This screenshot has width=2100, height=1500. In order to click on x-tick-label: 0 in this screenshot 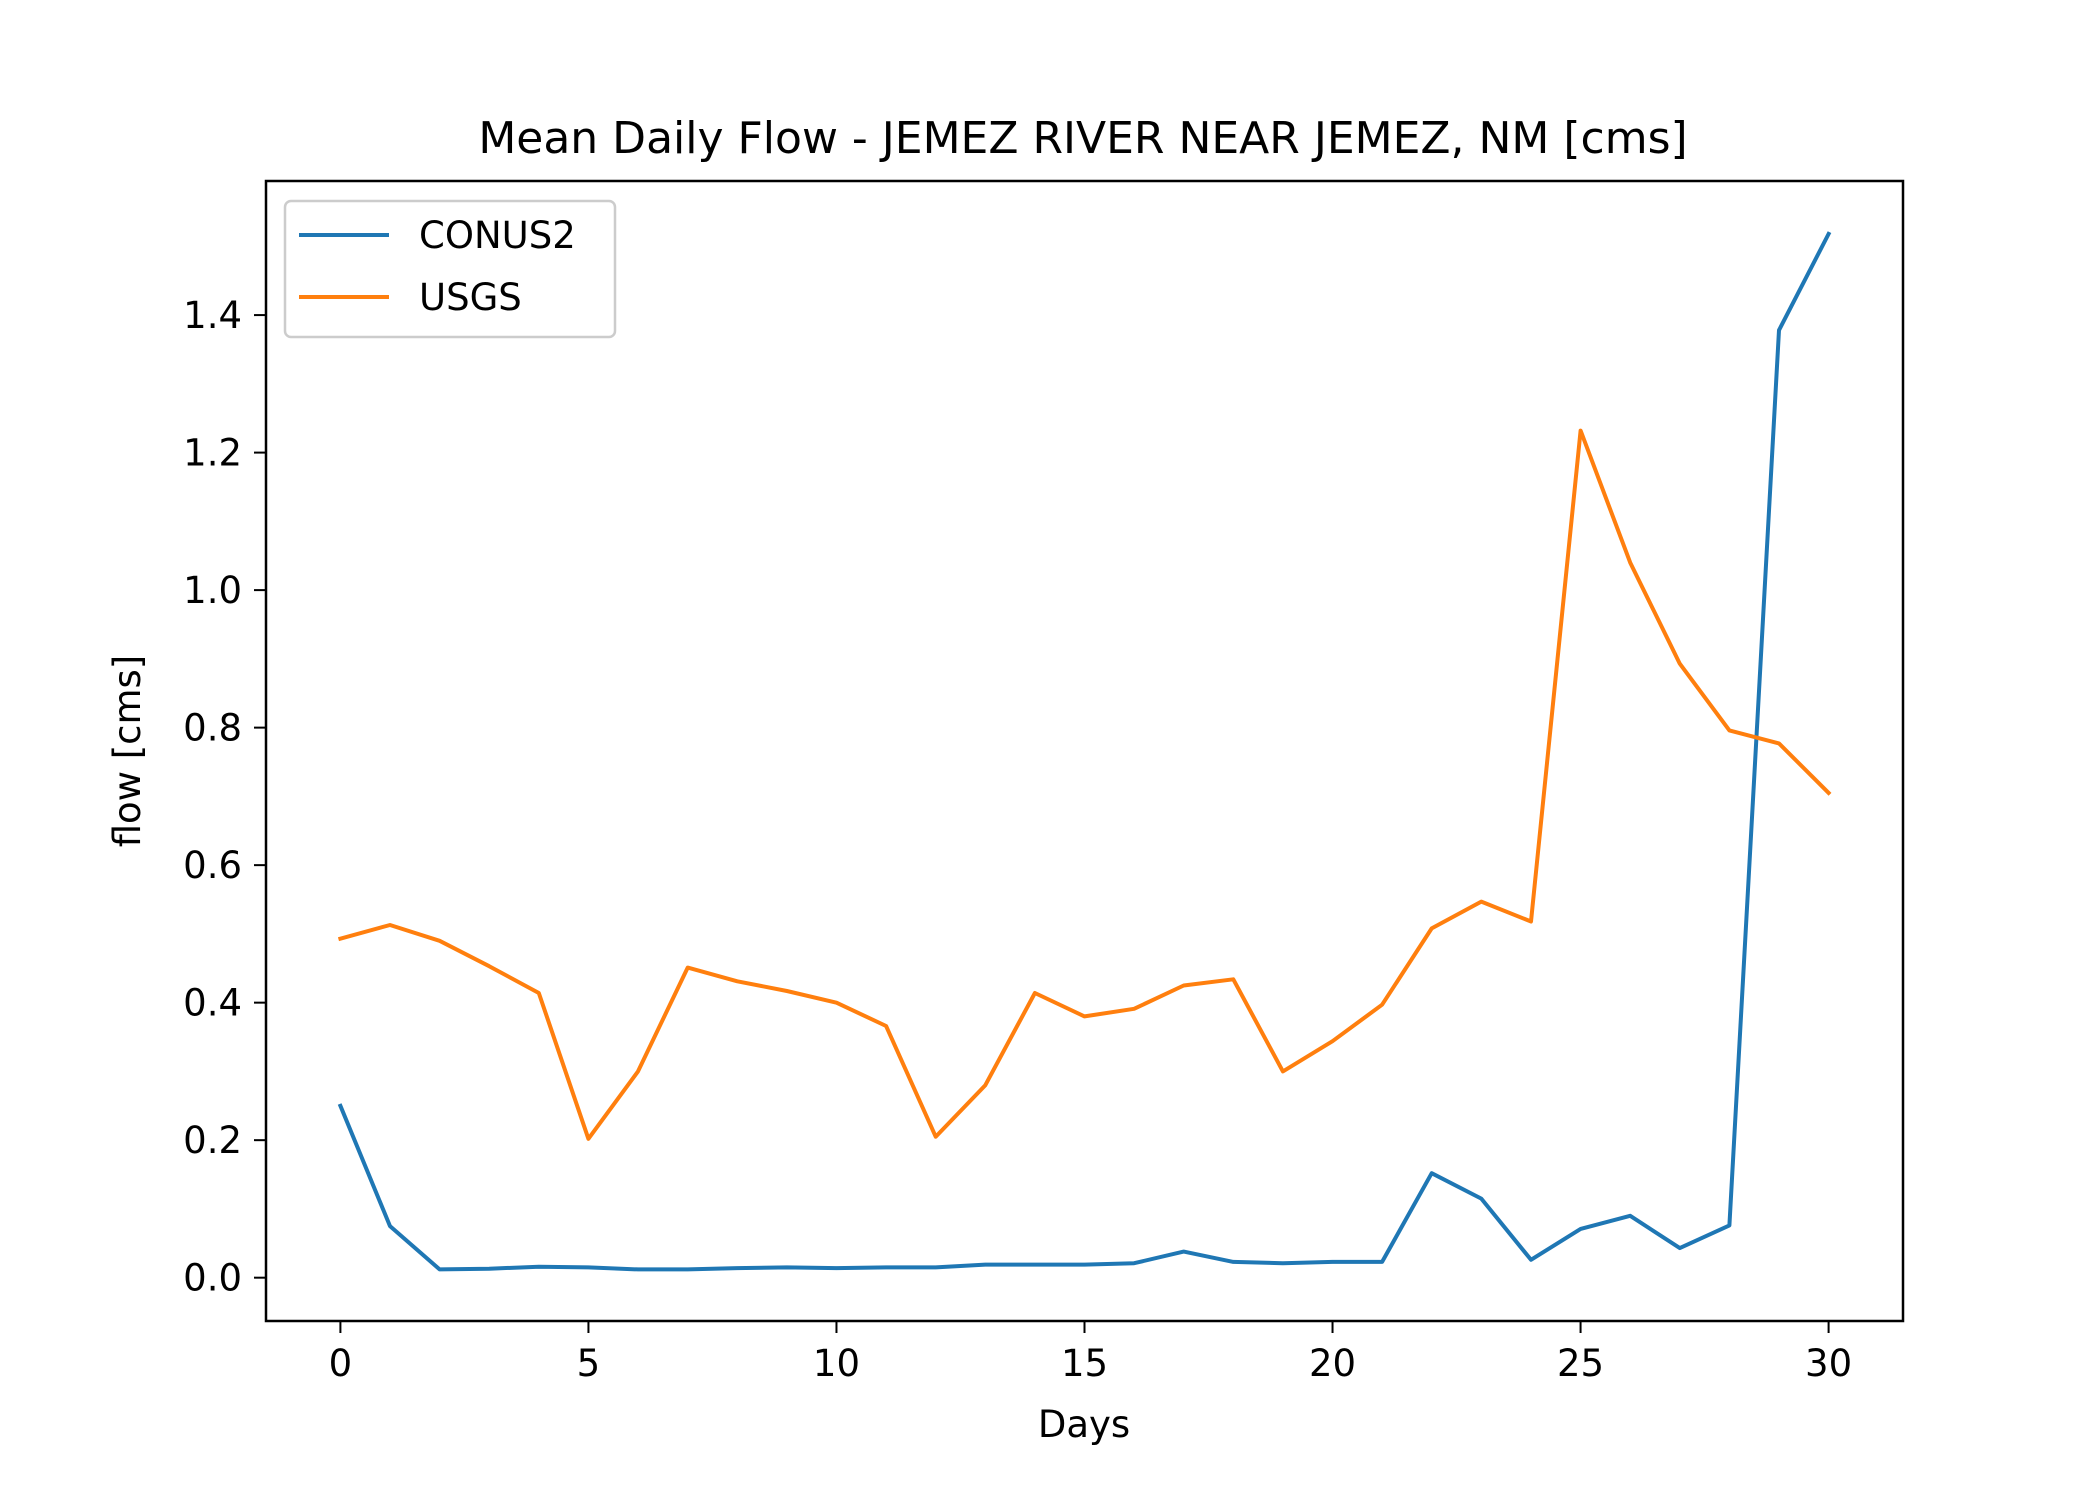, I will do `click(341, 1363)`.